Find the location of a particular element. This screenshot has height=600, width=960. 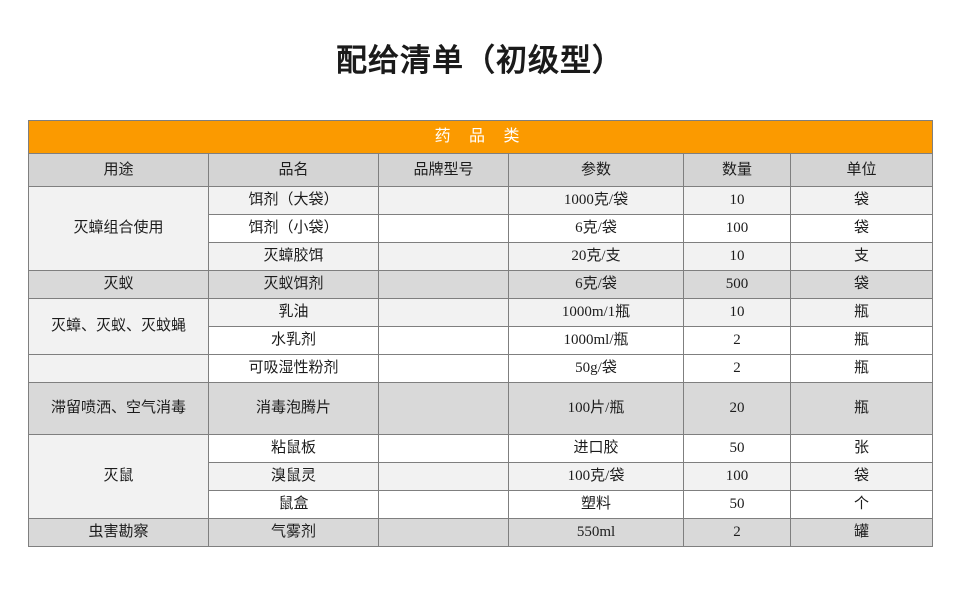

table-row: 灭蟑组合使用 饵剂（大袋） 1000克/袋 10 袋 is located at coordinates (481, 228).